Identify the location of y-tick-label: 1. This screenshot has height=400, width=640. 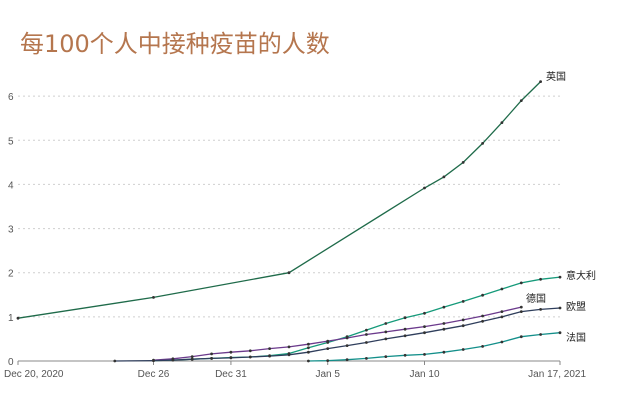
(11, 318).